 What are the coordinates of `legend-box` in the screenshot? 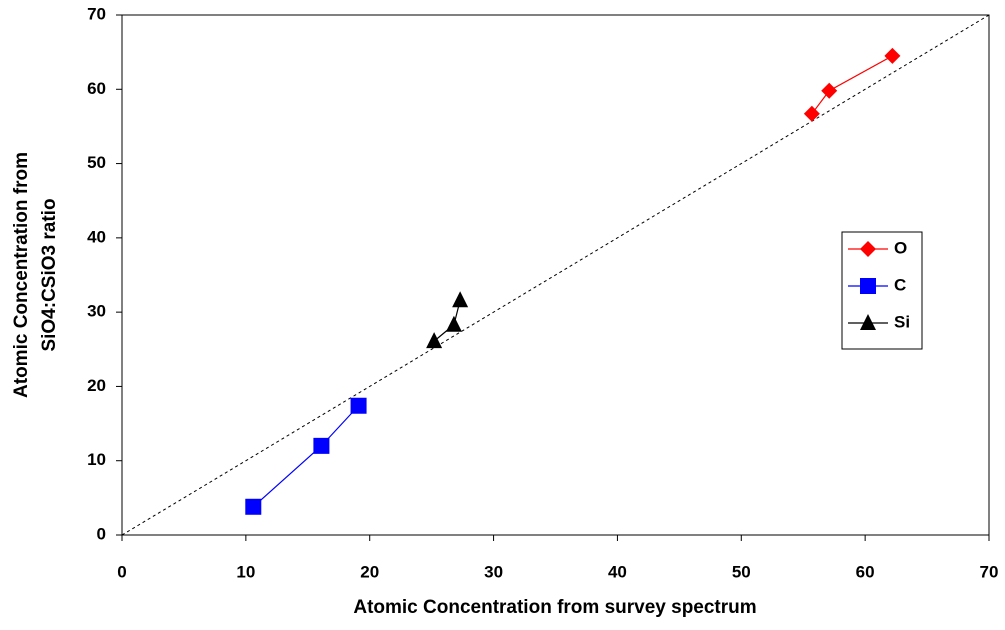 It's located at (882, 290).